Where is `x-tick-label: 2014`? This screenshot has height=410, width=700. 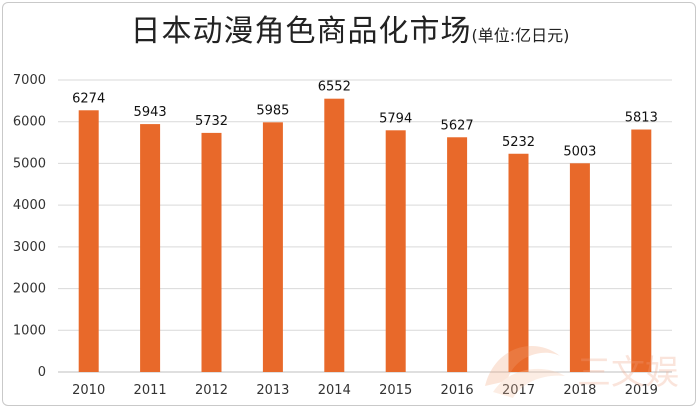
x-tick-label: 2014 is located at coordinates (334, 390).